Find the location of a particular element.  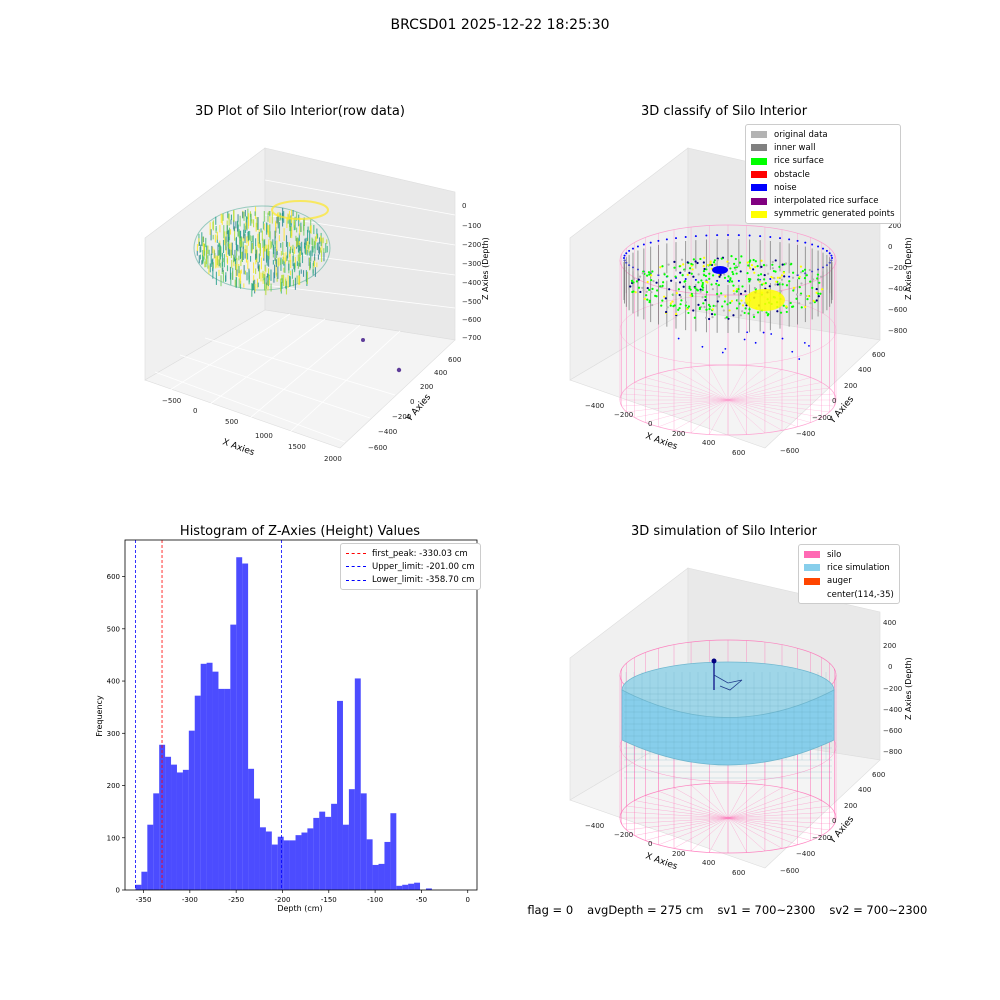

x-tick-label: 2000 is located at coordinates (333, 459).